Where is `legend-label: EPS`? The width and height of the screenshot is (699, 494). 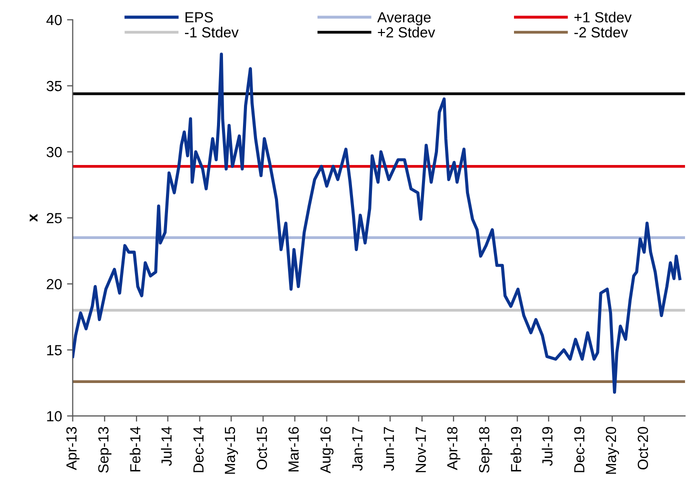
legend-label: EPS is located at coordinates (199, 17).